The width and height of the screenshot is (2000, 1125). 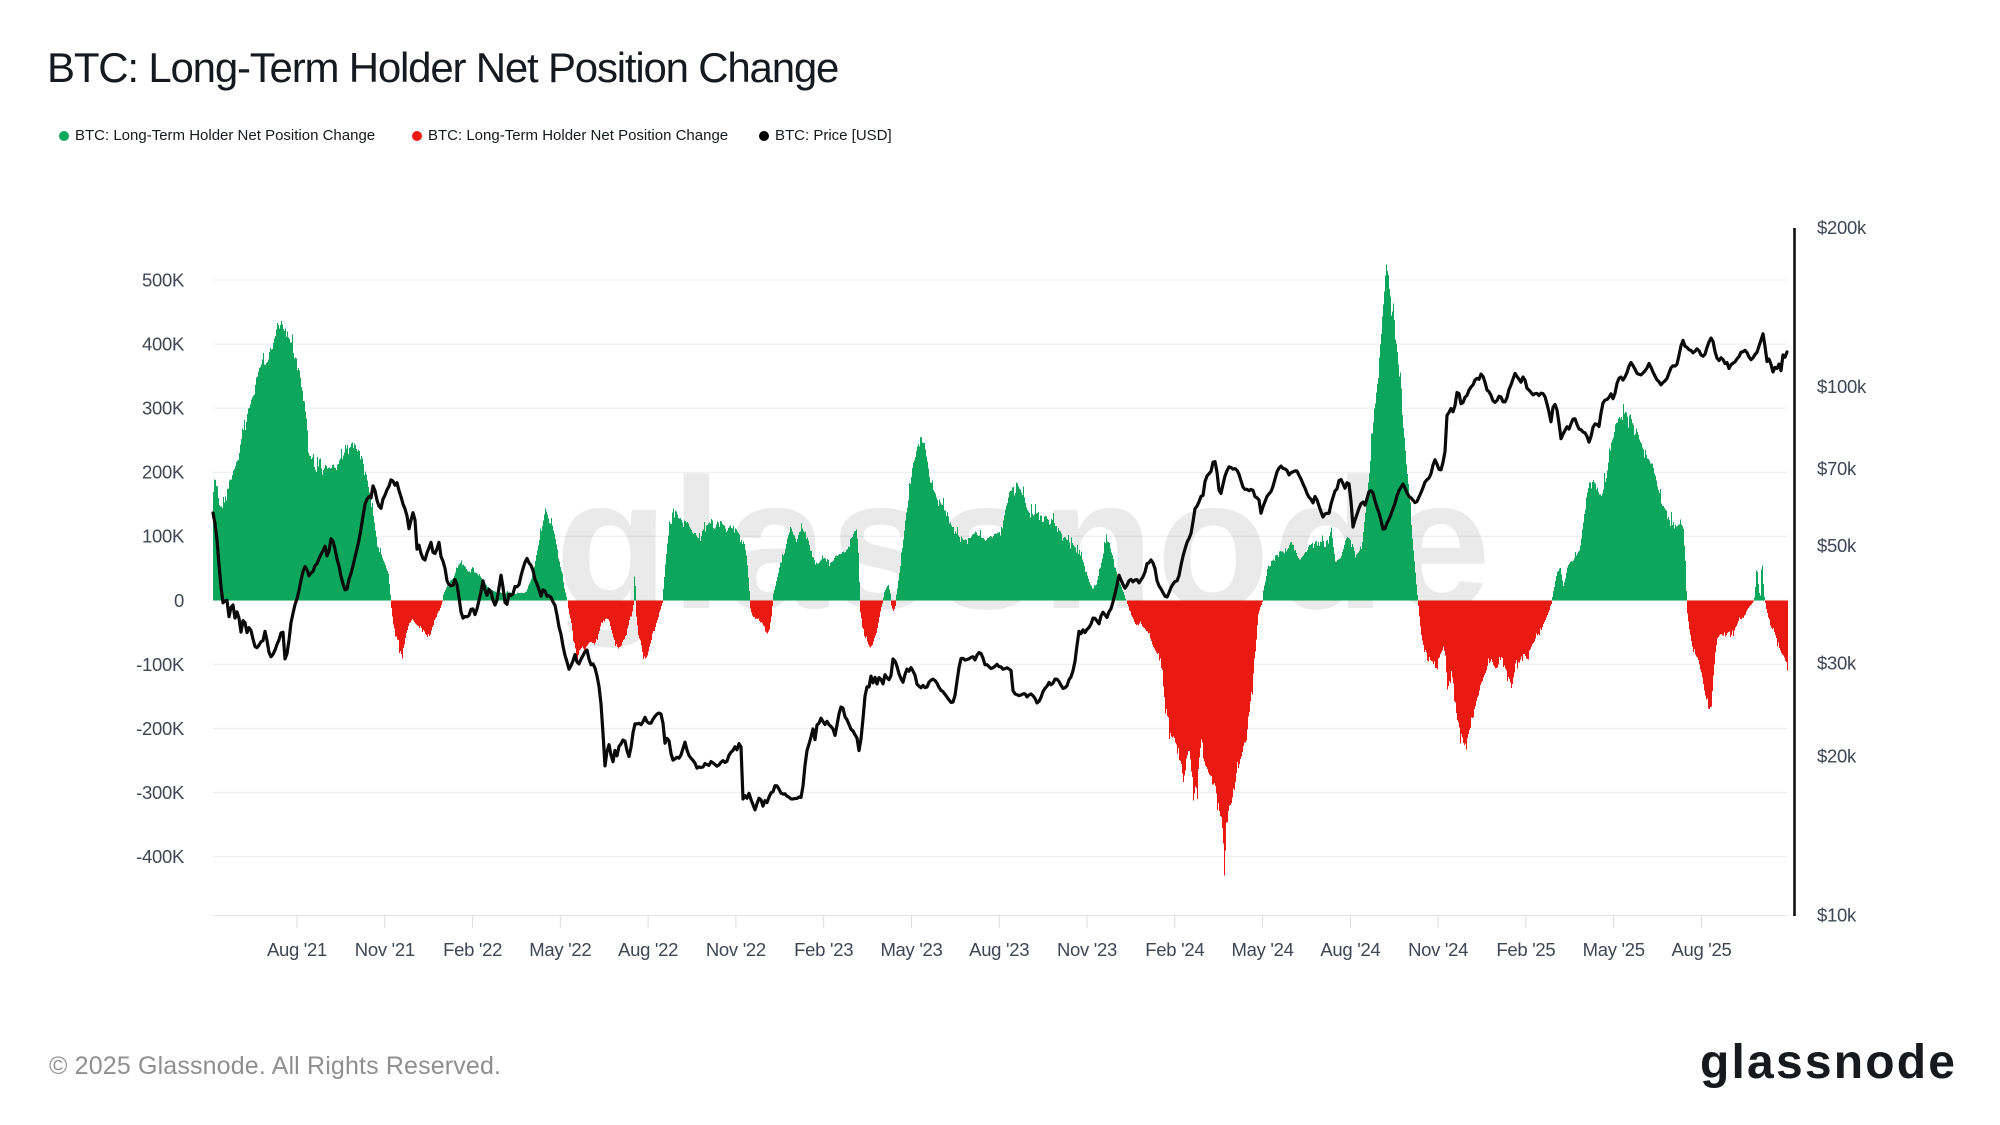 I want to click on svg-text: Feb '23, so click(x=823, y=949).